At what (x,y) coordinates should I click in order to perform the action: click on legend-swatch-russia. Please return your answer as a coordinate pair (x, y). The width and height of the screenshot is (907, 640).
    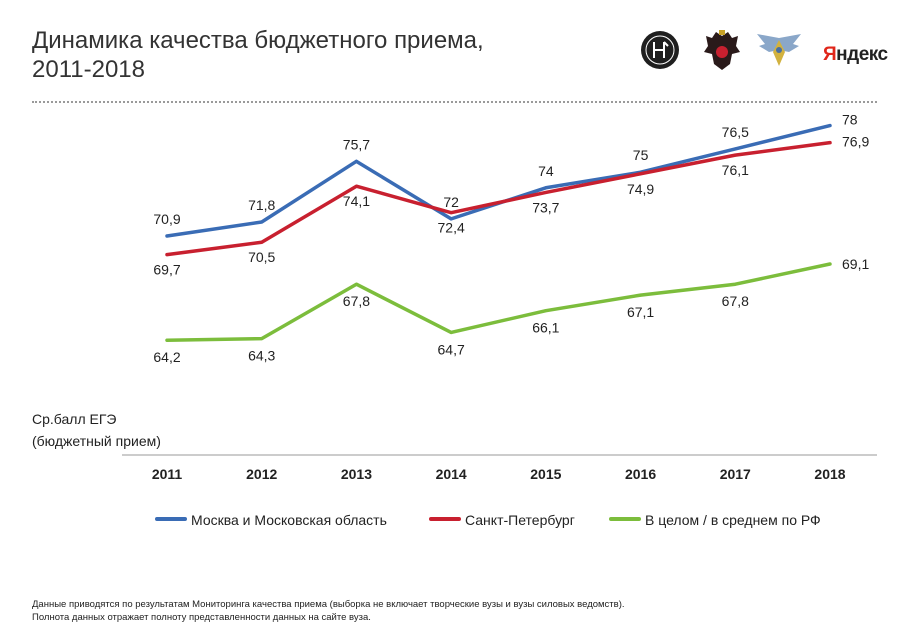
    Looking at the image, I should click on (625, 519).